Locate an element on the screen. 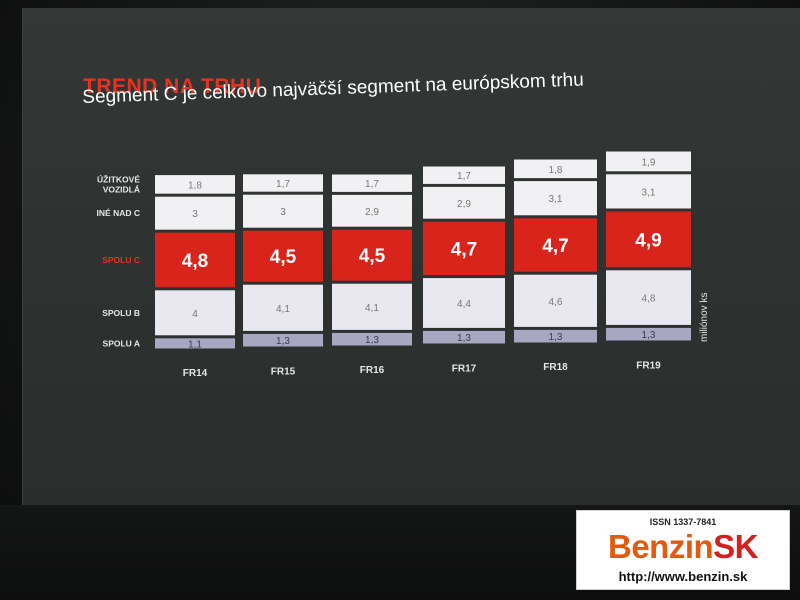 The image size is (800, 600). category-label-fr15: FR15 is located at coordinates (283, 372).